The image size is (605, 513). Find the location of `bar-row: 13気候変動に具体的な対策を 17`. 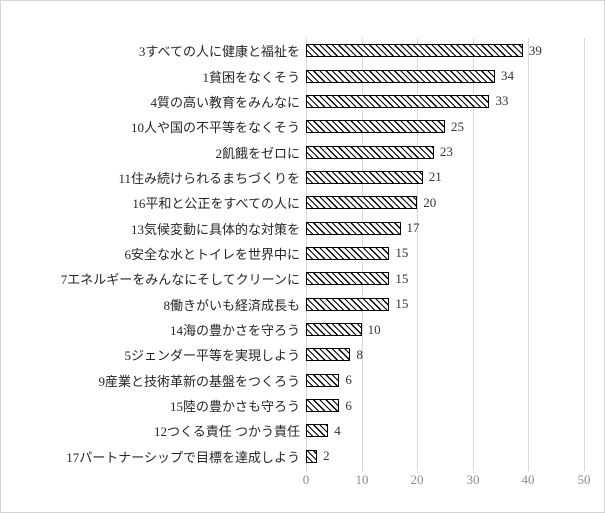

bar-row: 13気候変動に具体的な対策を 17 is located at coordinates (302, 227).